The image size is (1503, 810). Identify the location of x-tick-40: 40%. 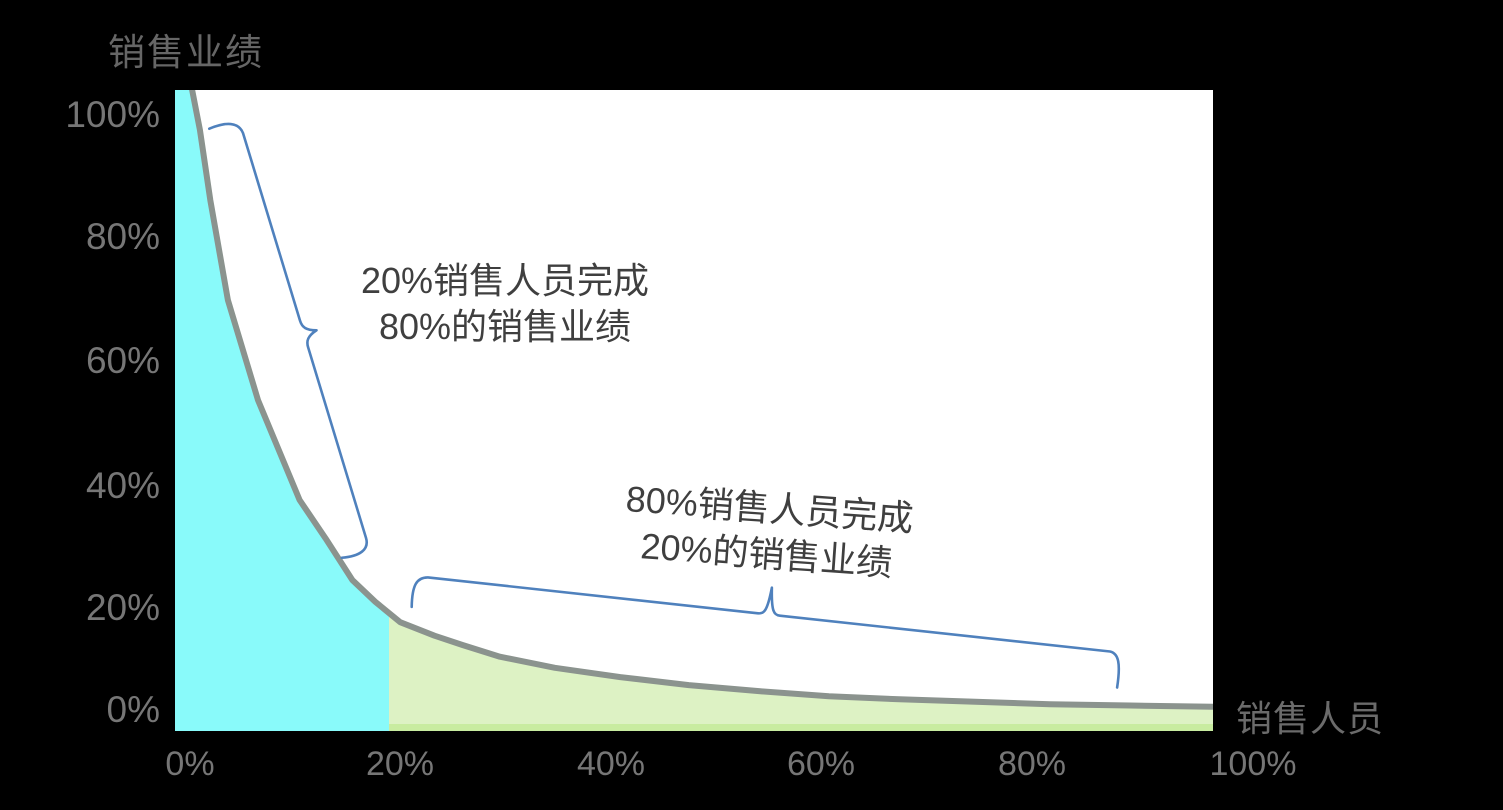
(611, 764).